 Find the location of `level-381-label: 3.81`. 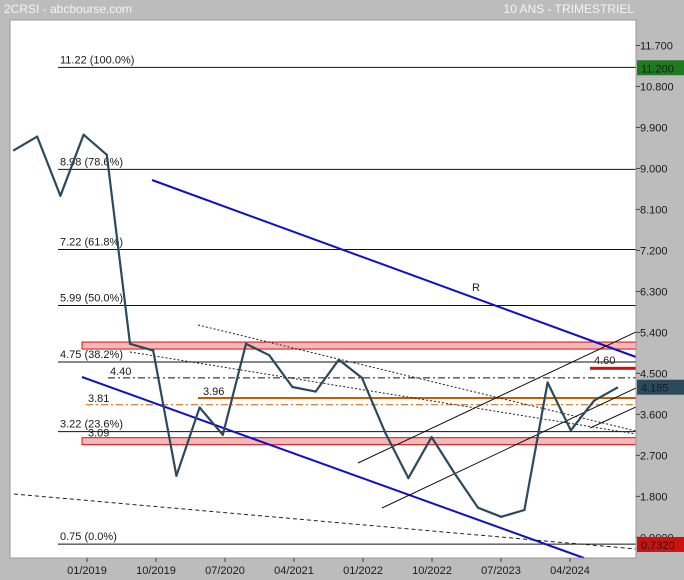

level-381-label: 3.81 is located at coordinates (98, 399).